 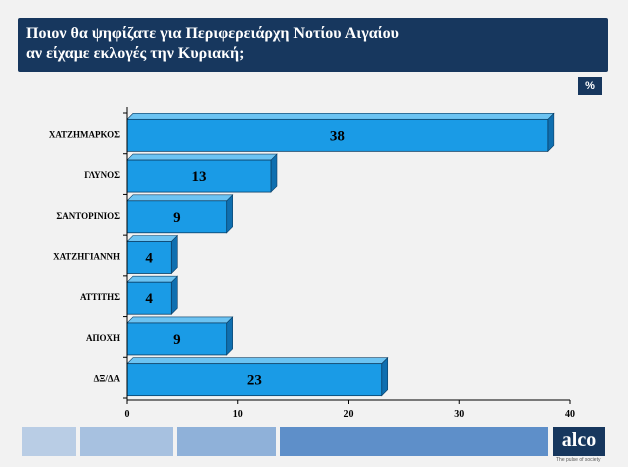 I want to click on bar-value-label: 13, so click(x=198, y=177).